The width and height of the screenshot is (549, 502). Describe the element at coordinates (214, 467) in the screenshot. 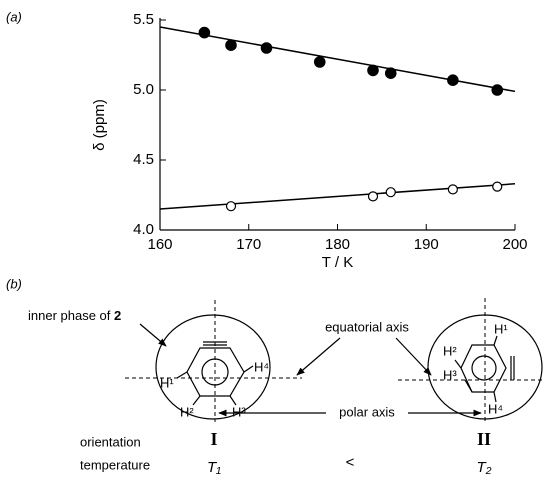

I see `temperature-label: T₁` at that location.